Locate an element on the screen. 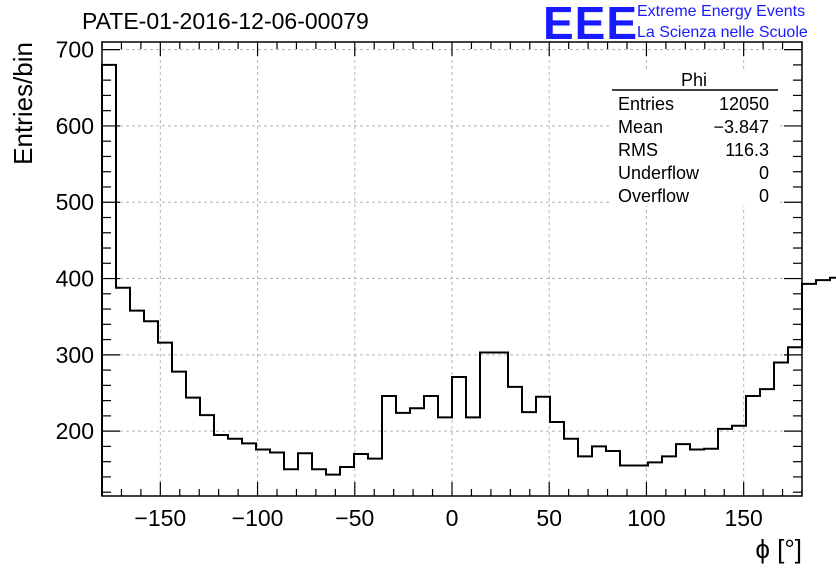 This screenshot has height=572, width=836. stats-label-entries: Entries is located at coordinates (646, 104).